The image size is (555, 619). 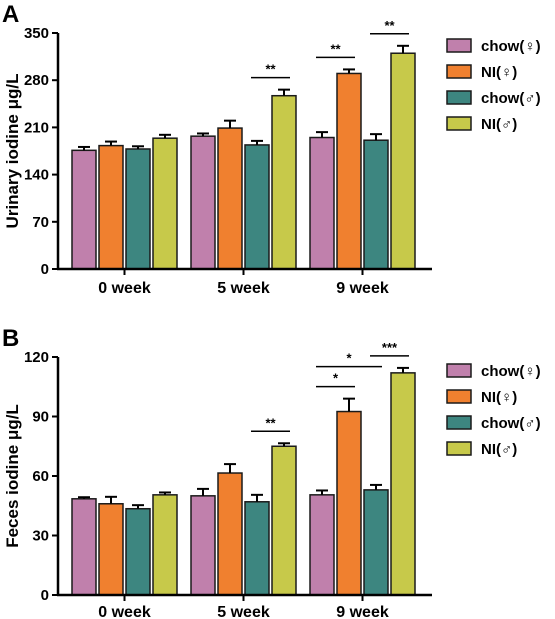 I want to click on y-tick-label: 90, so click(x=40, y=417).